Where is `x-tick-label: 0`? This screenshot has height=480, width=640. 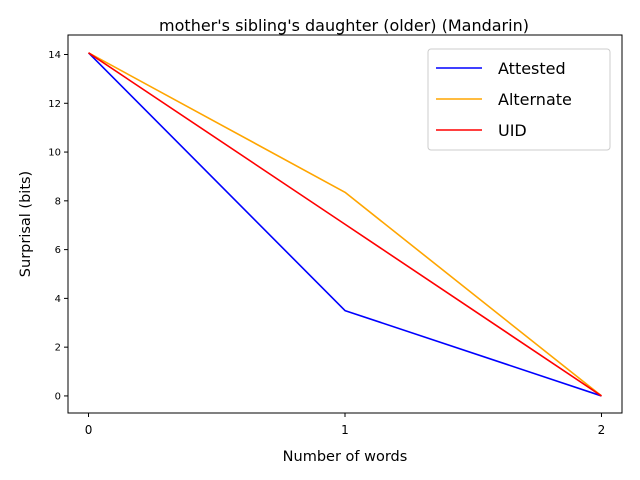
x-tick-label: 0 is located at coordinates (89, 430).